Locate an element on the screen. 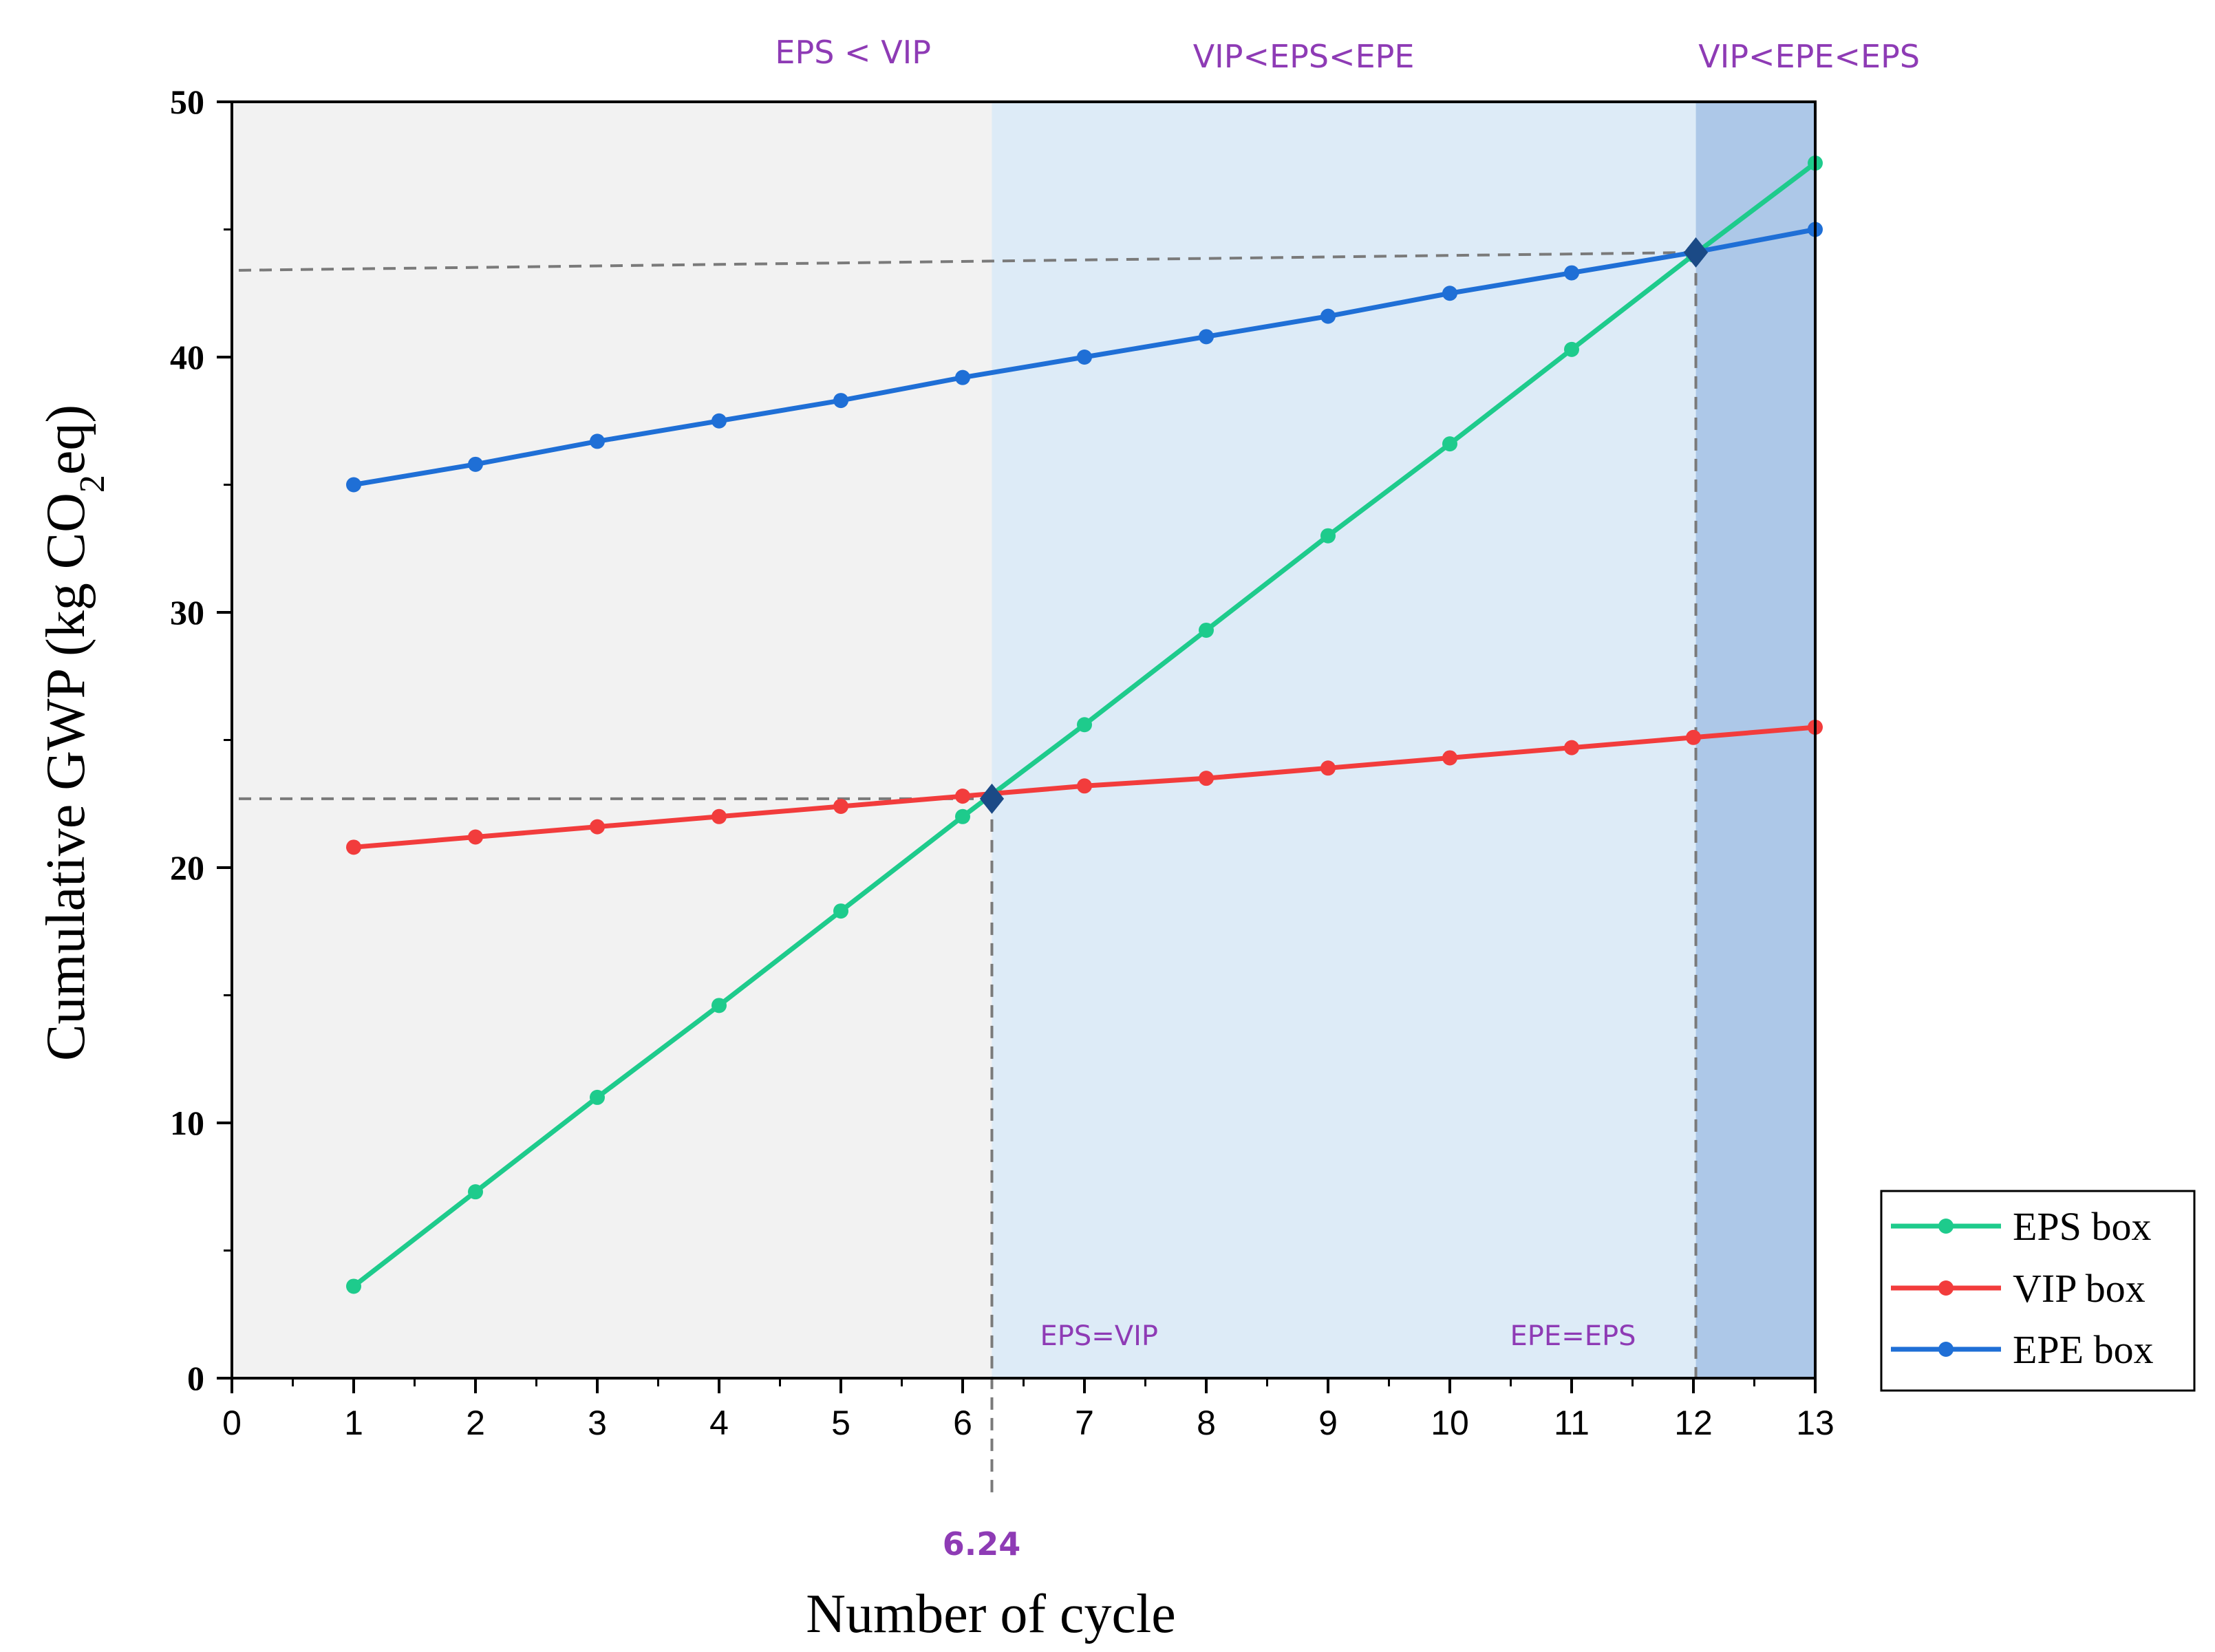 Image resolution: width=2215 pixels, height=1652 pixels. y-axis-ticks: 0 10 20 30 40 50 is located at coordinates (201, 740).